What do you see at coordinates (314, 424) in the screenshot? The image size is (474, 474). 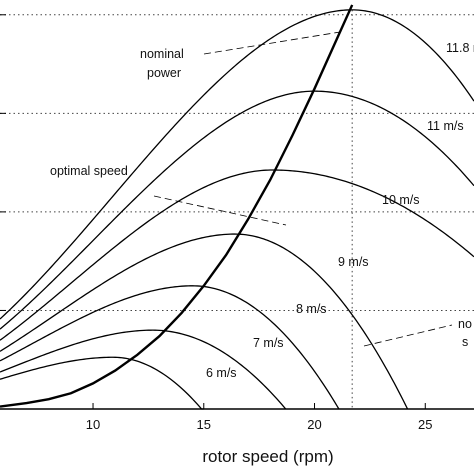 I see `x-tick-label-2: 20` at bounding box center [314, 424].